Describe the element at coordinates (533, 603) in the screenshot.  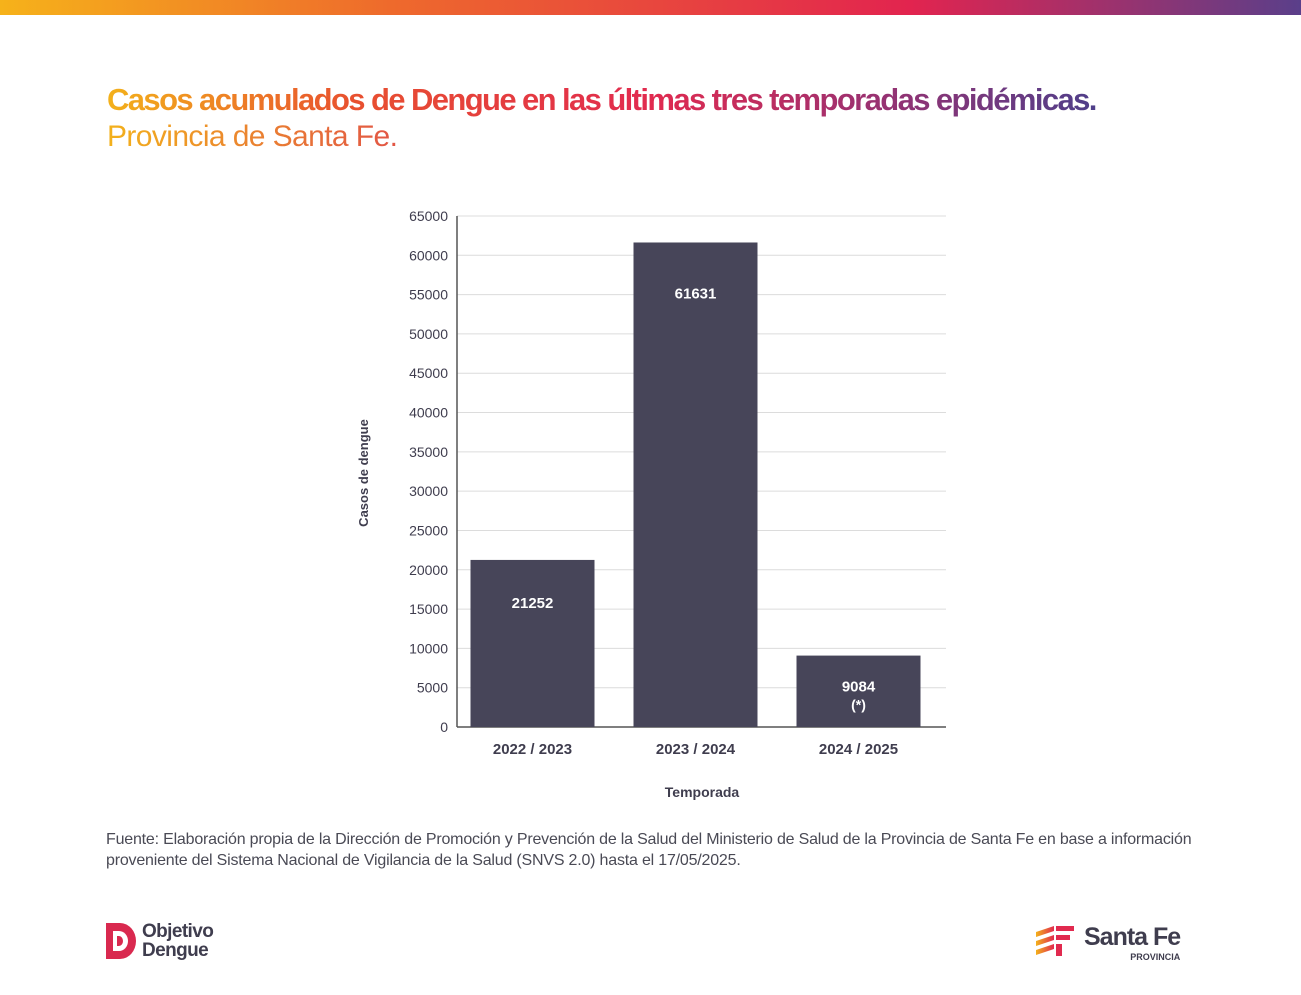
I see `data-label: 21252` at that location.